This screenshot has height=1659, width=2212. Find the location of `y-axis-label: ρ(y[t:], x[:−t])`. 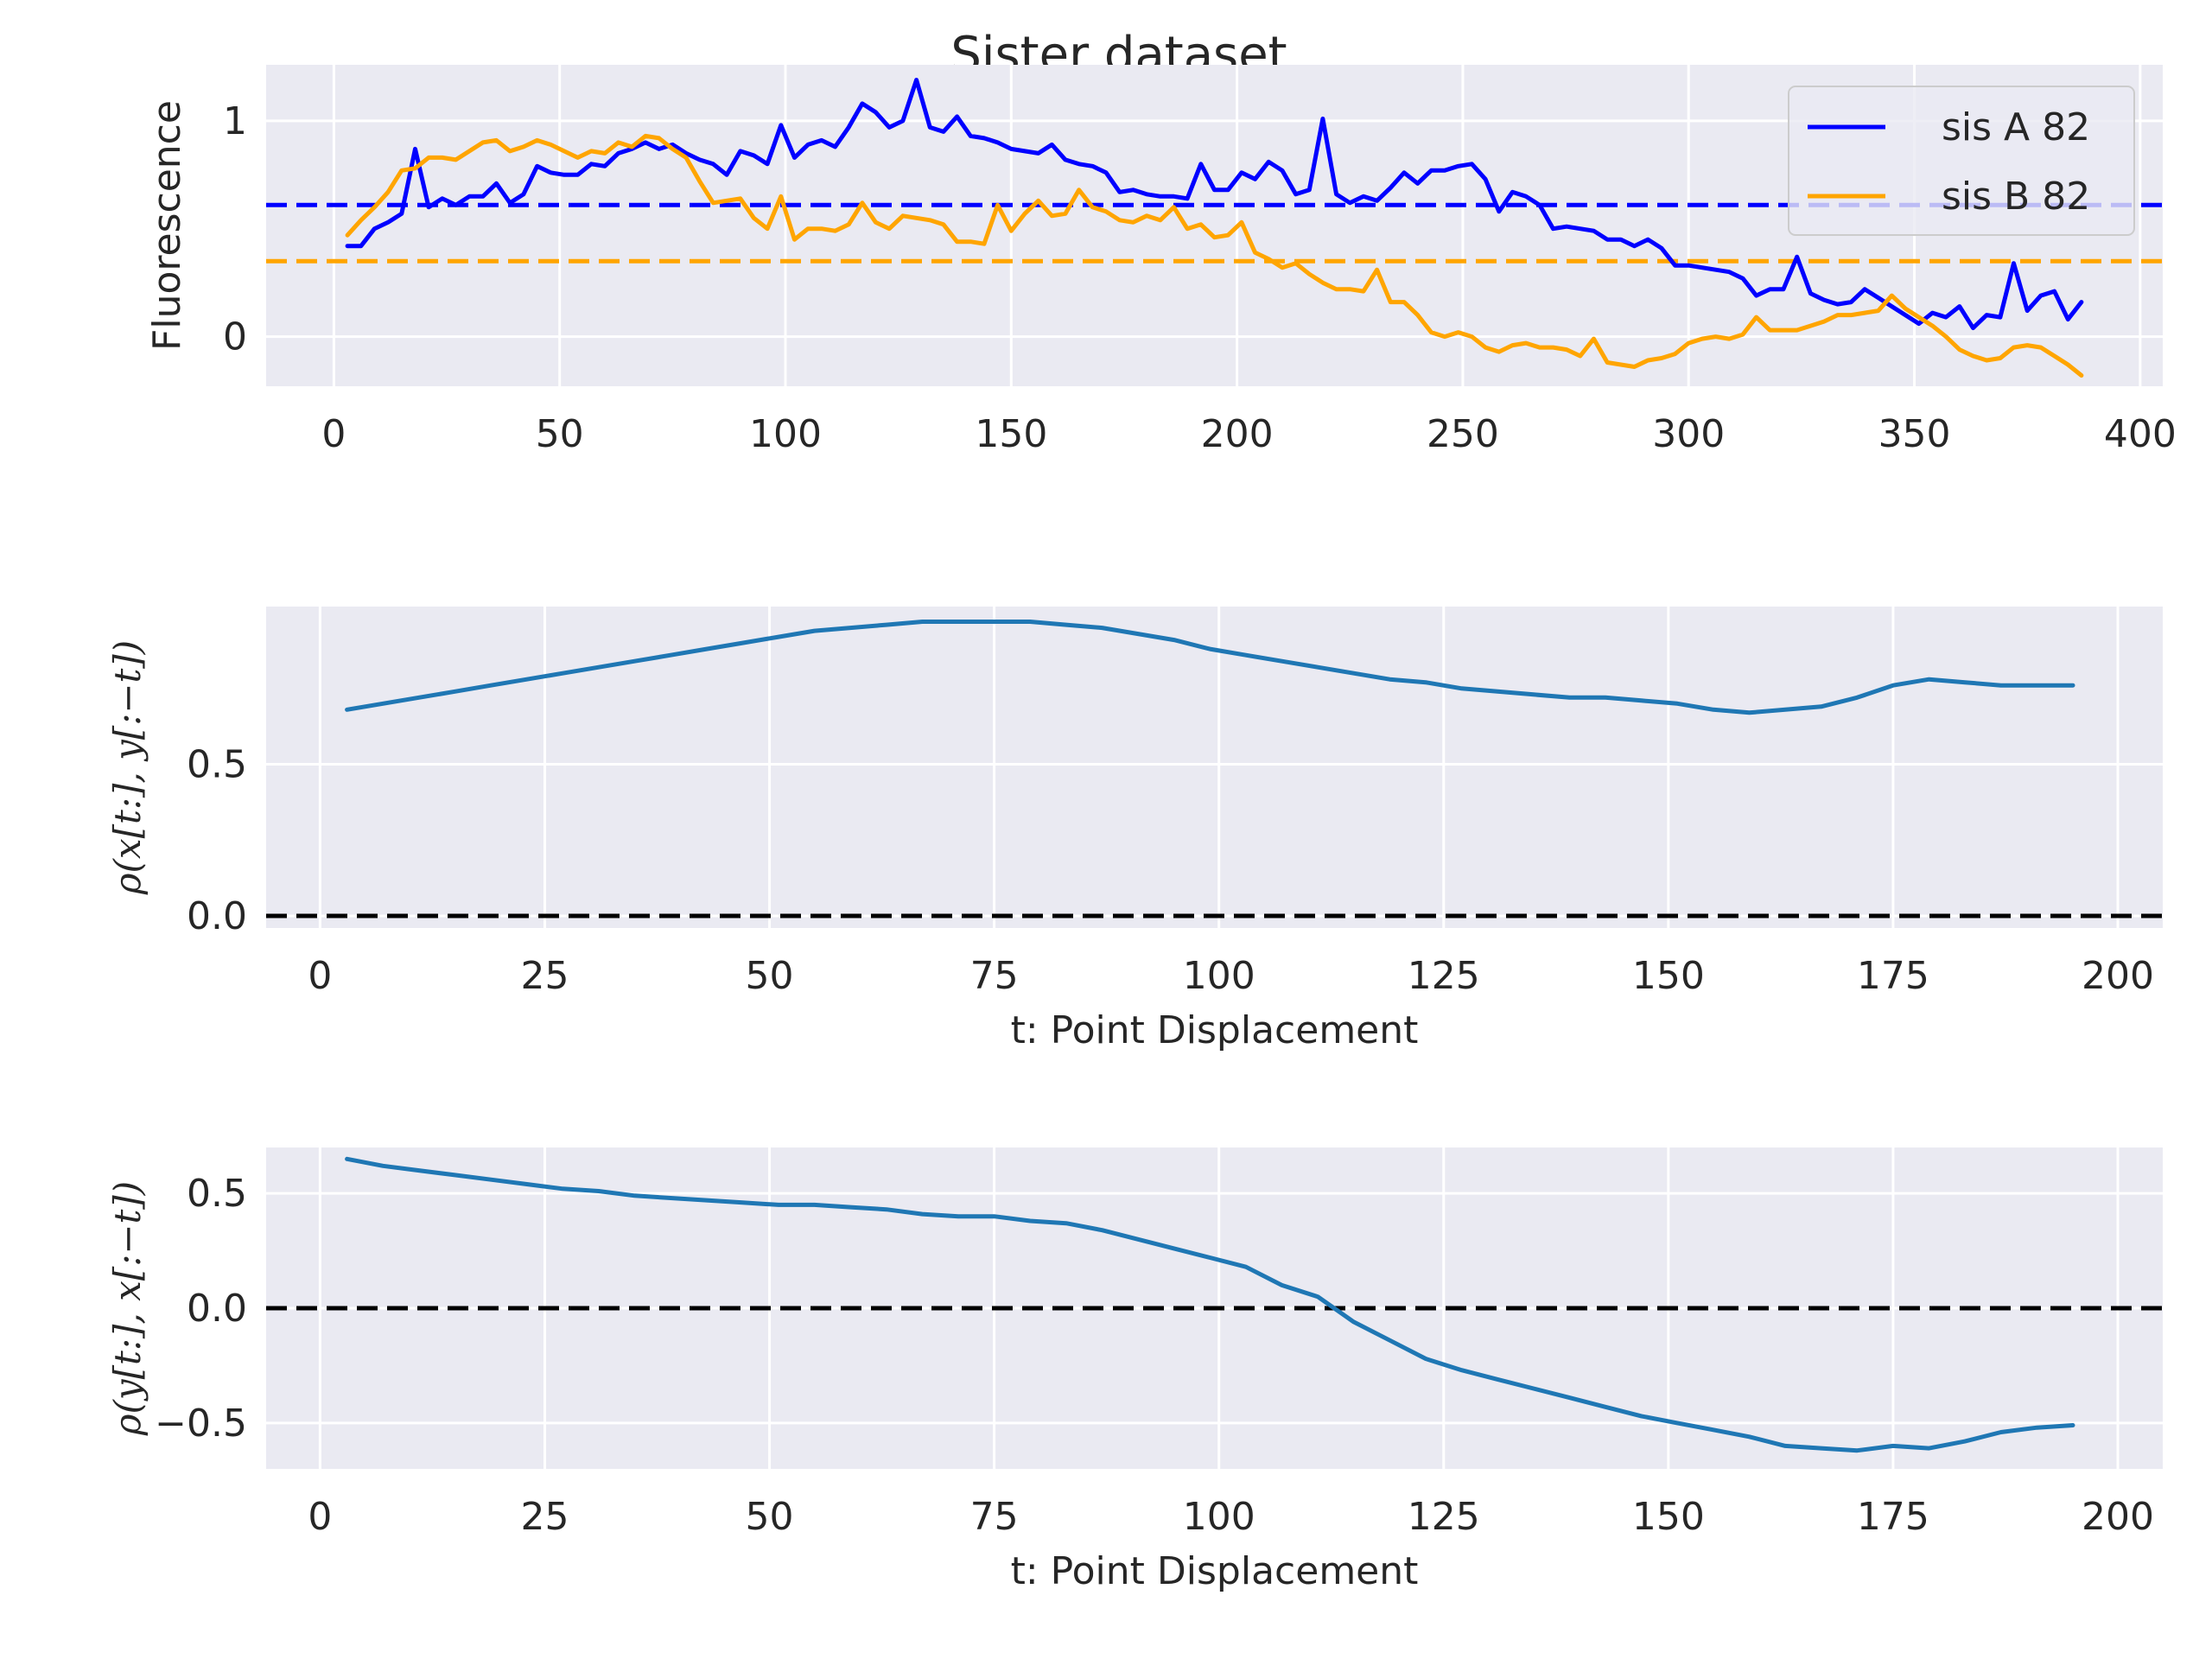

y-axis-label: ρ(y[t:], x[:−t]) is located at coordinates (127, 1308).